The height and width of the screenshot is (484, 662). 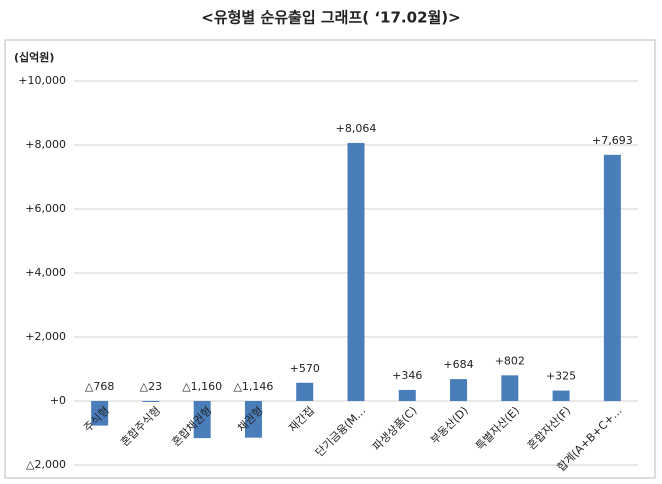 What do you see at coordinates (34, 57) in the screenshot?
I see `y-axis-label: (십억원)` at bounding box center [34, 57].